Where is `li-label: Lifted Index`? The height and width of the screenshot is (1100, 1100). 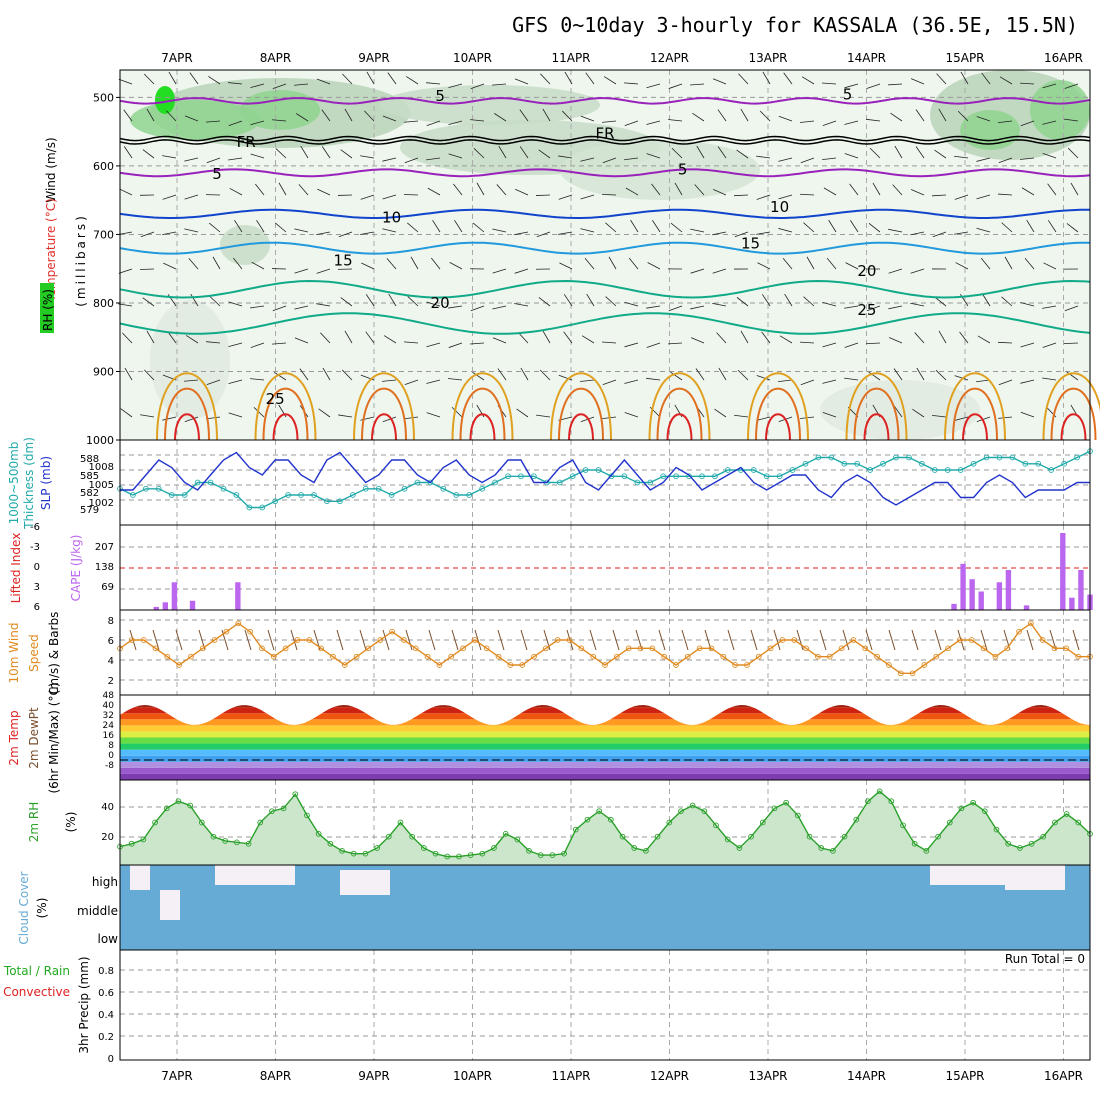
li-label: Lifted Index is located at coordinates (16, 568).